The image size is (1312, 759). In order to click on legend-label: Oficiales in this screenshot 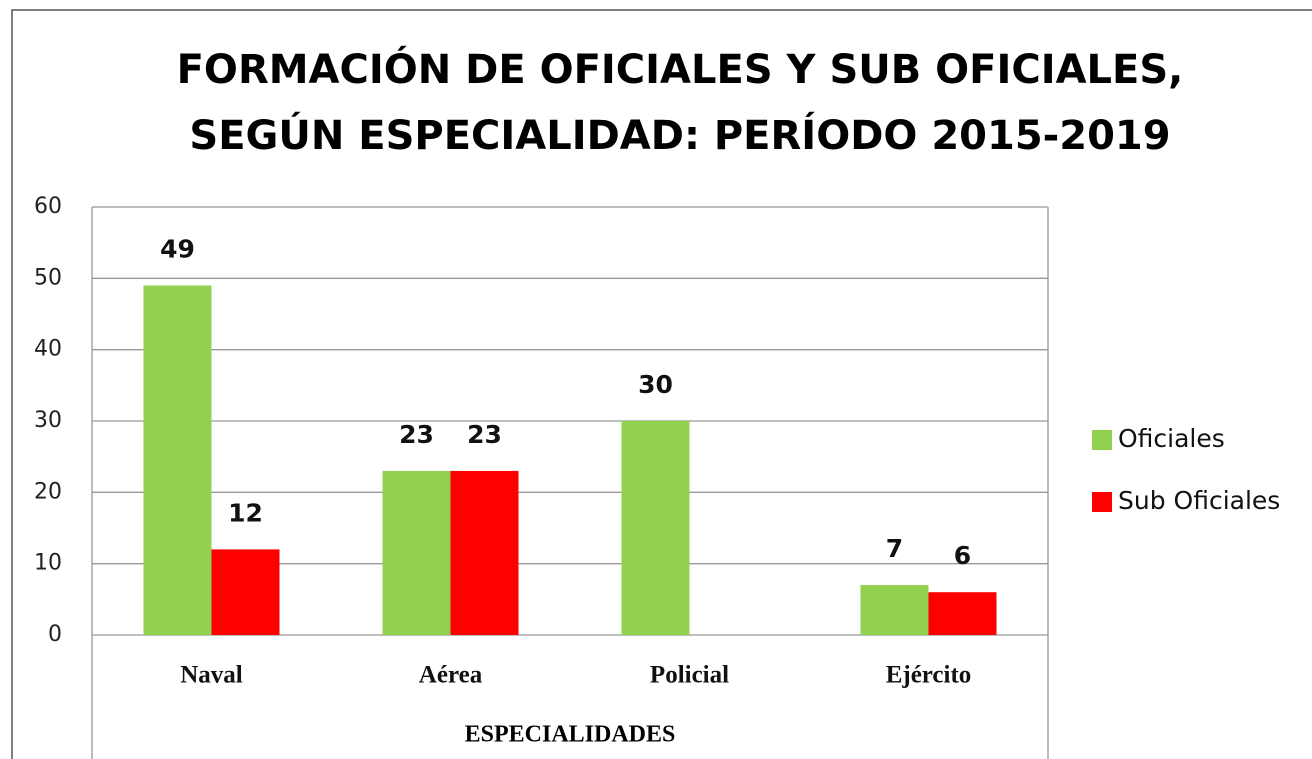, I will do `click(1171, 438)`.